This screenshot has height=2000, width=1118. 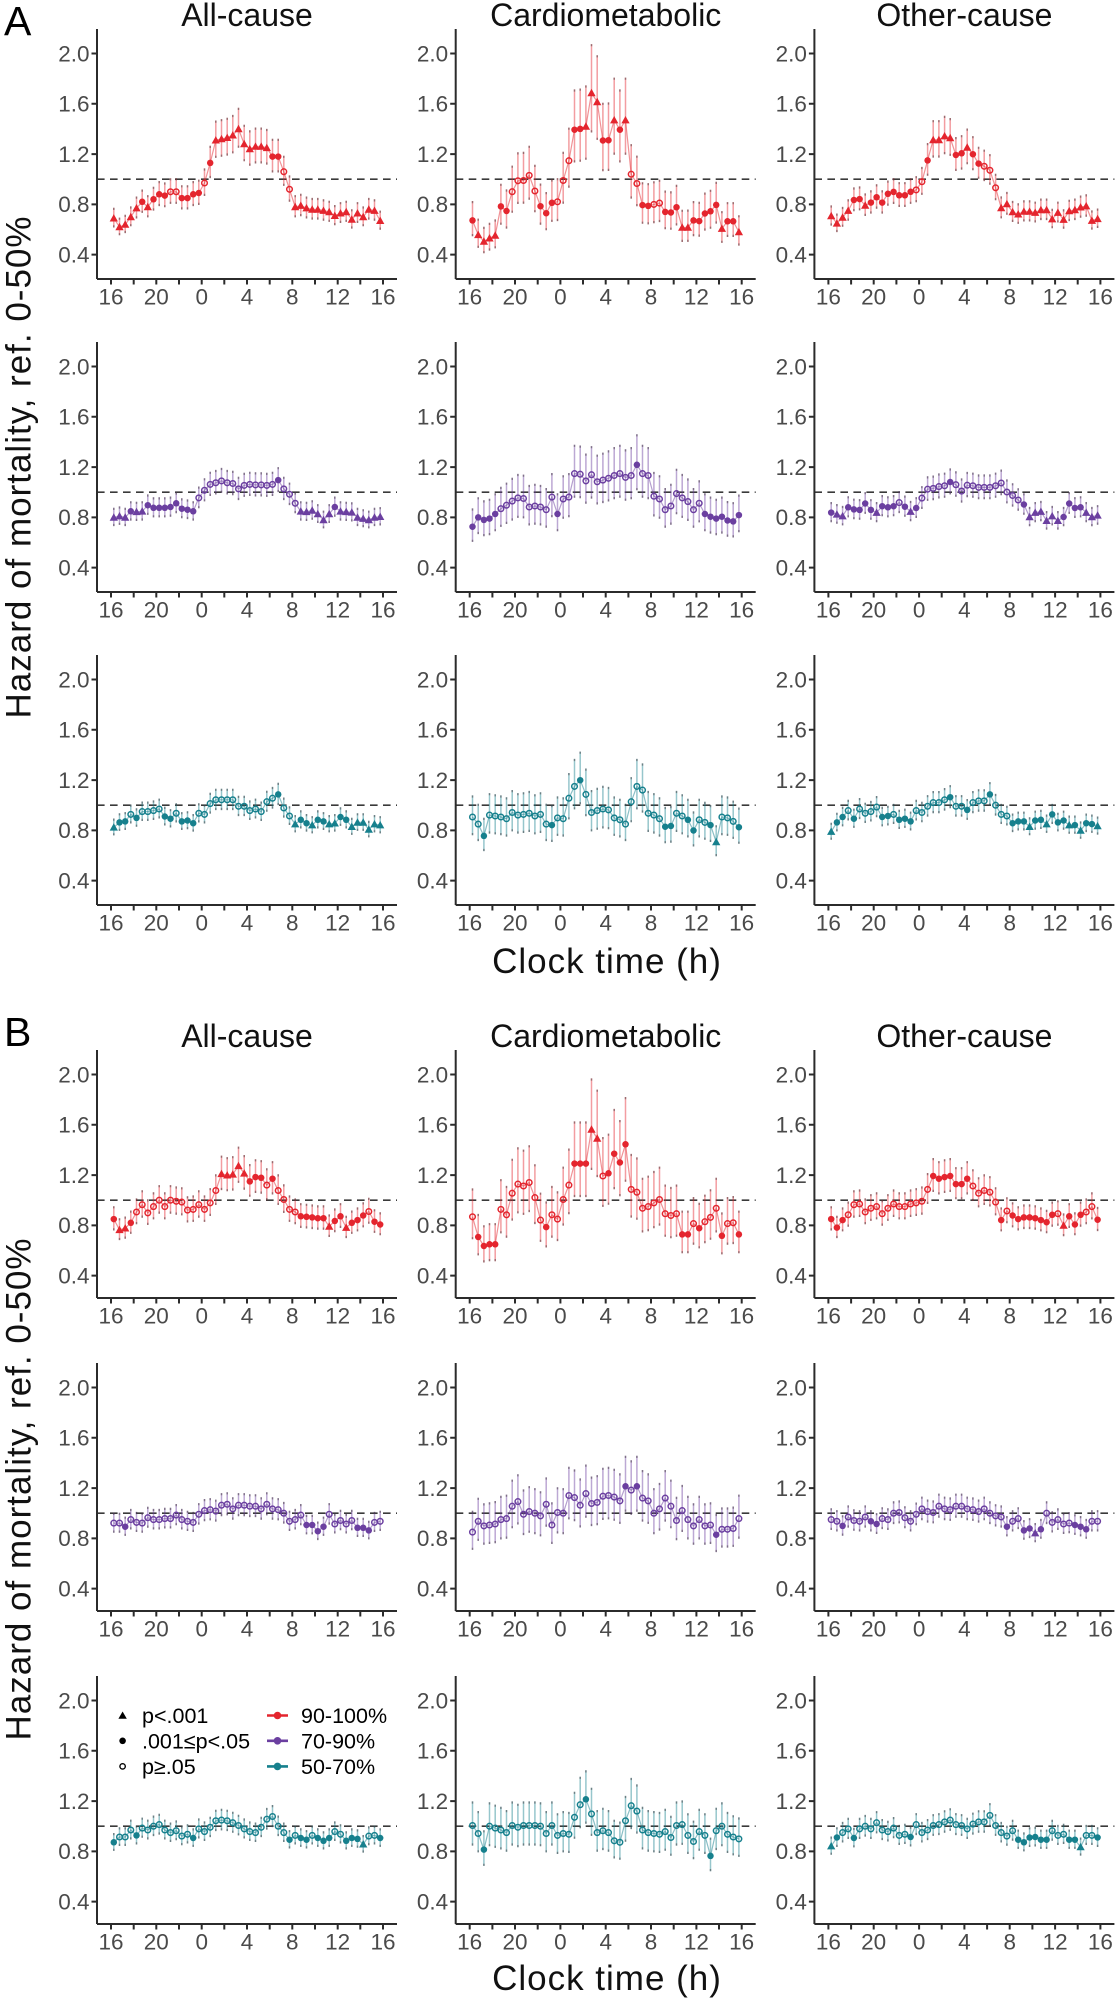 I want to click on svg-text: 50-70%, so click(x=338, y=1767).